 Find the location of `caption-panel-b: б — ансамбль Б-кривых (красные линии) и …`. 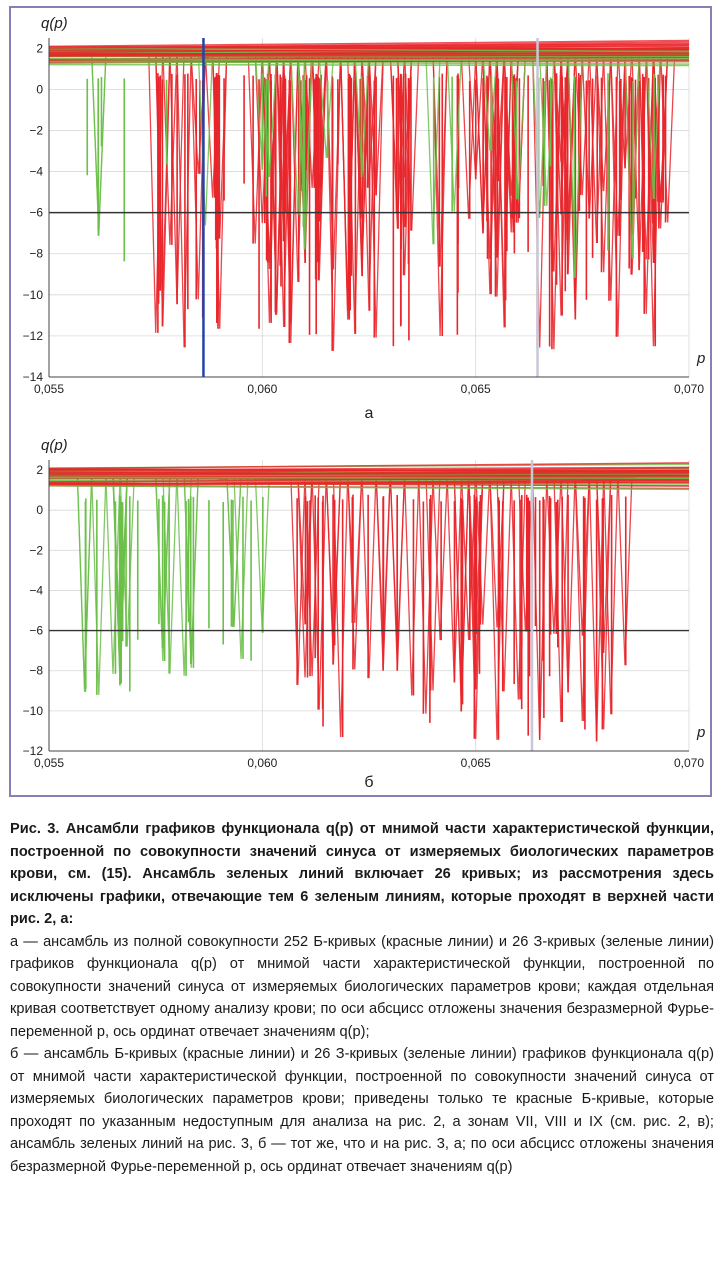

caption-panel-b: б — ансамбль Б-кривых (красные линии) и … is located at coordinates (362, 1110).